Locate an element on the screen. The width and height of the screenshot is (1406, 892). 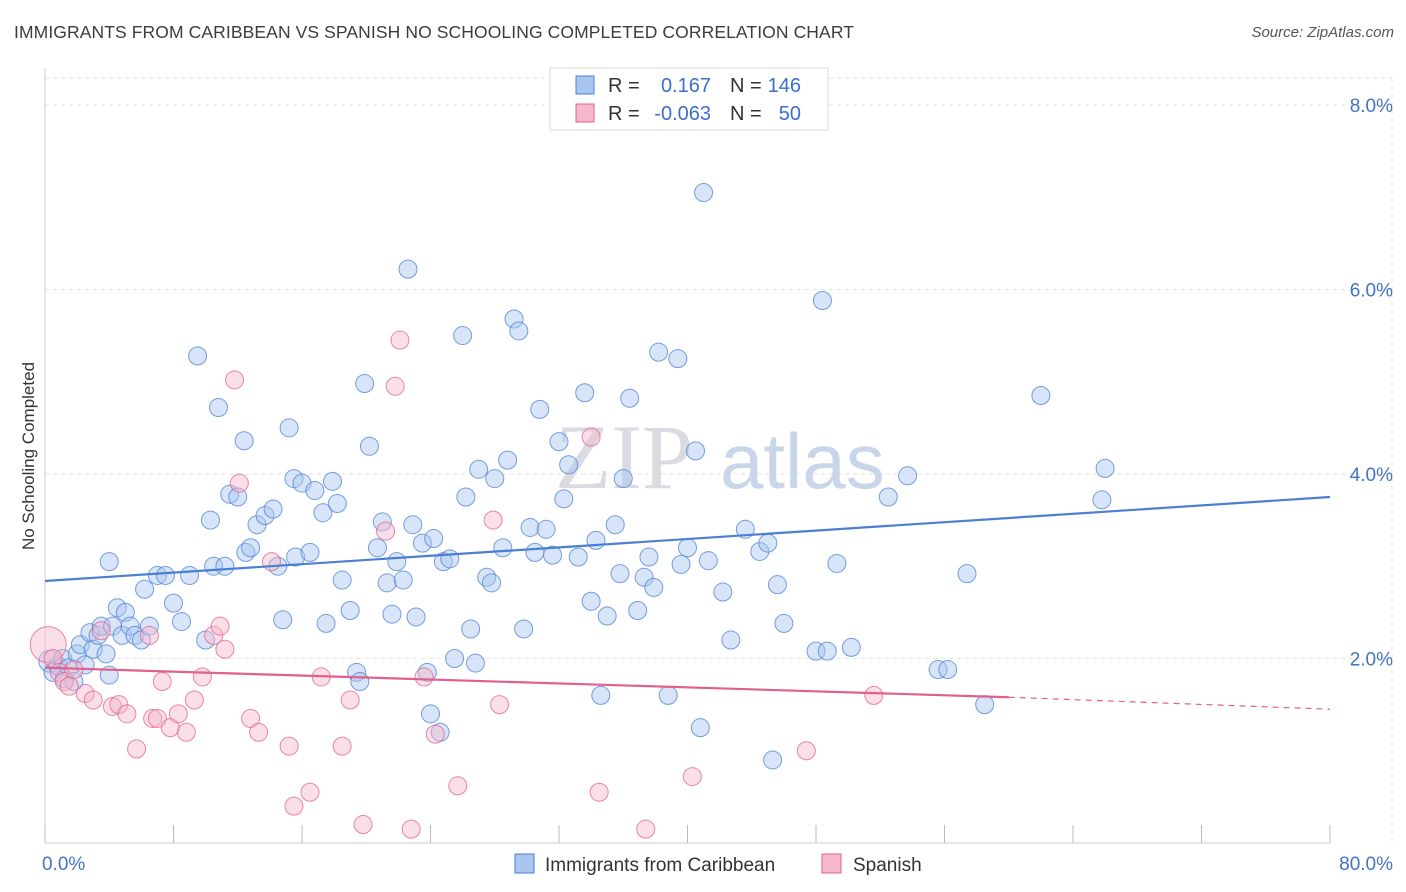
bottom-legend-swatch-pink is located at coordinates (831, 863).